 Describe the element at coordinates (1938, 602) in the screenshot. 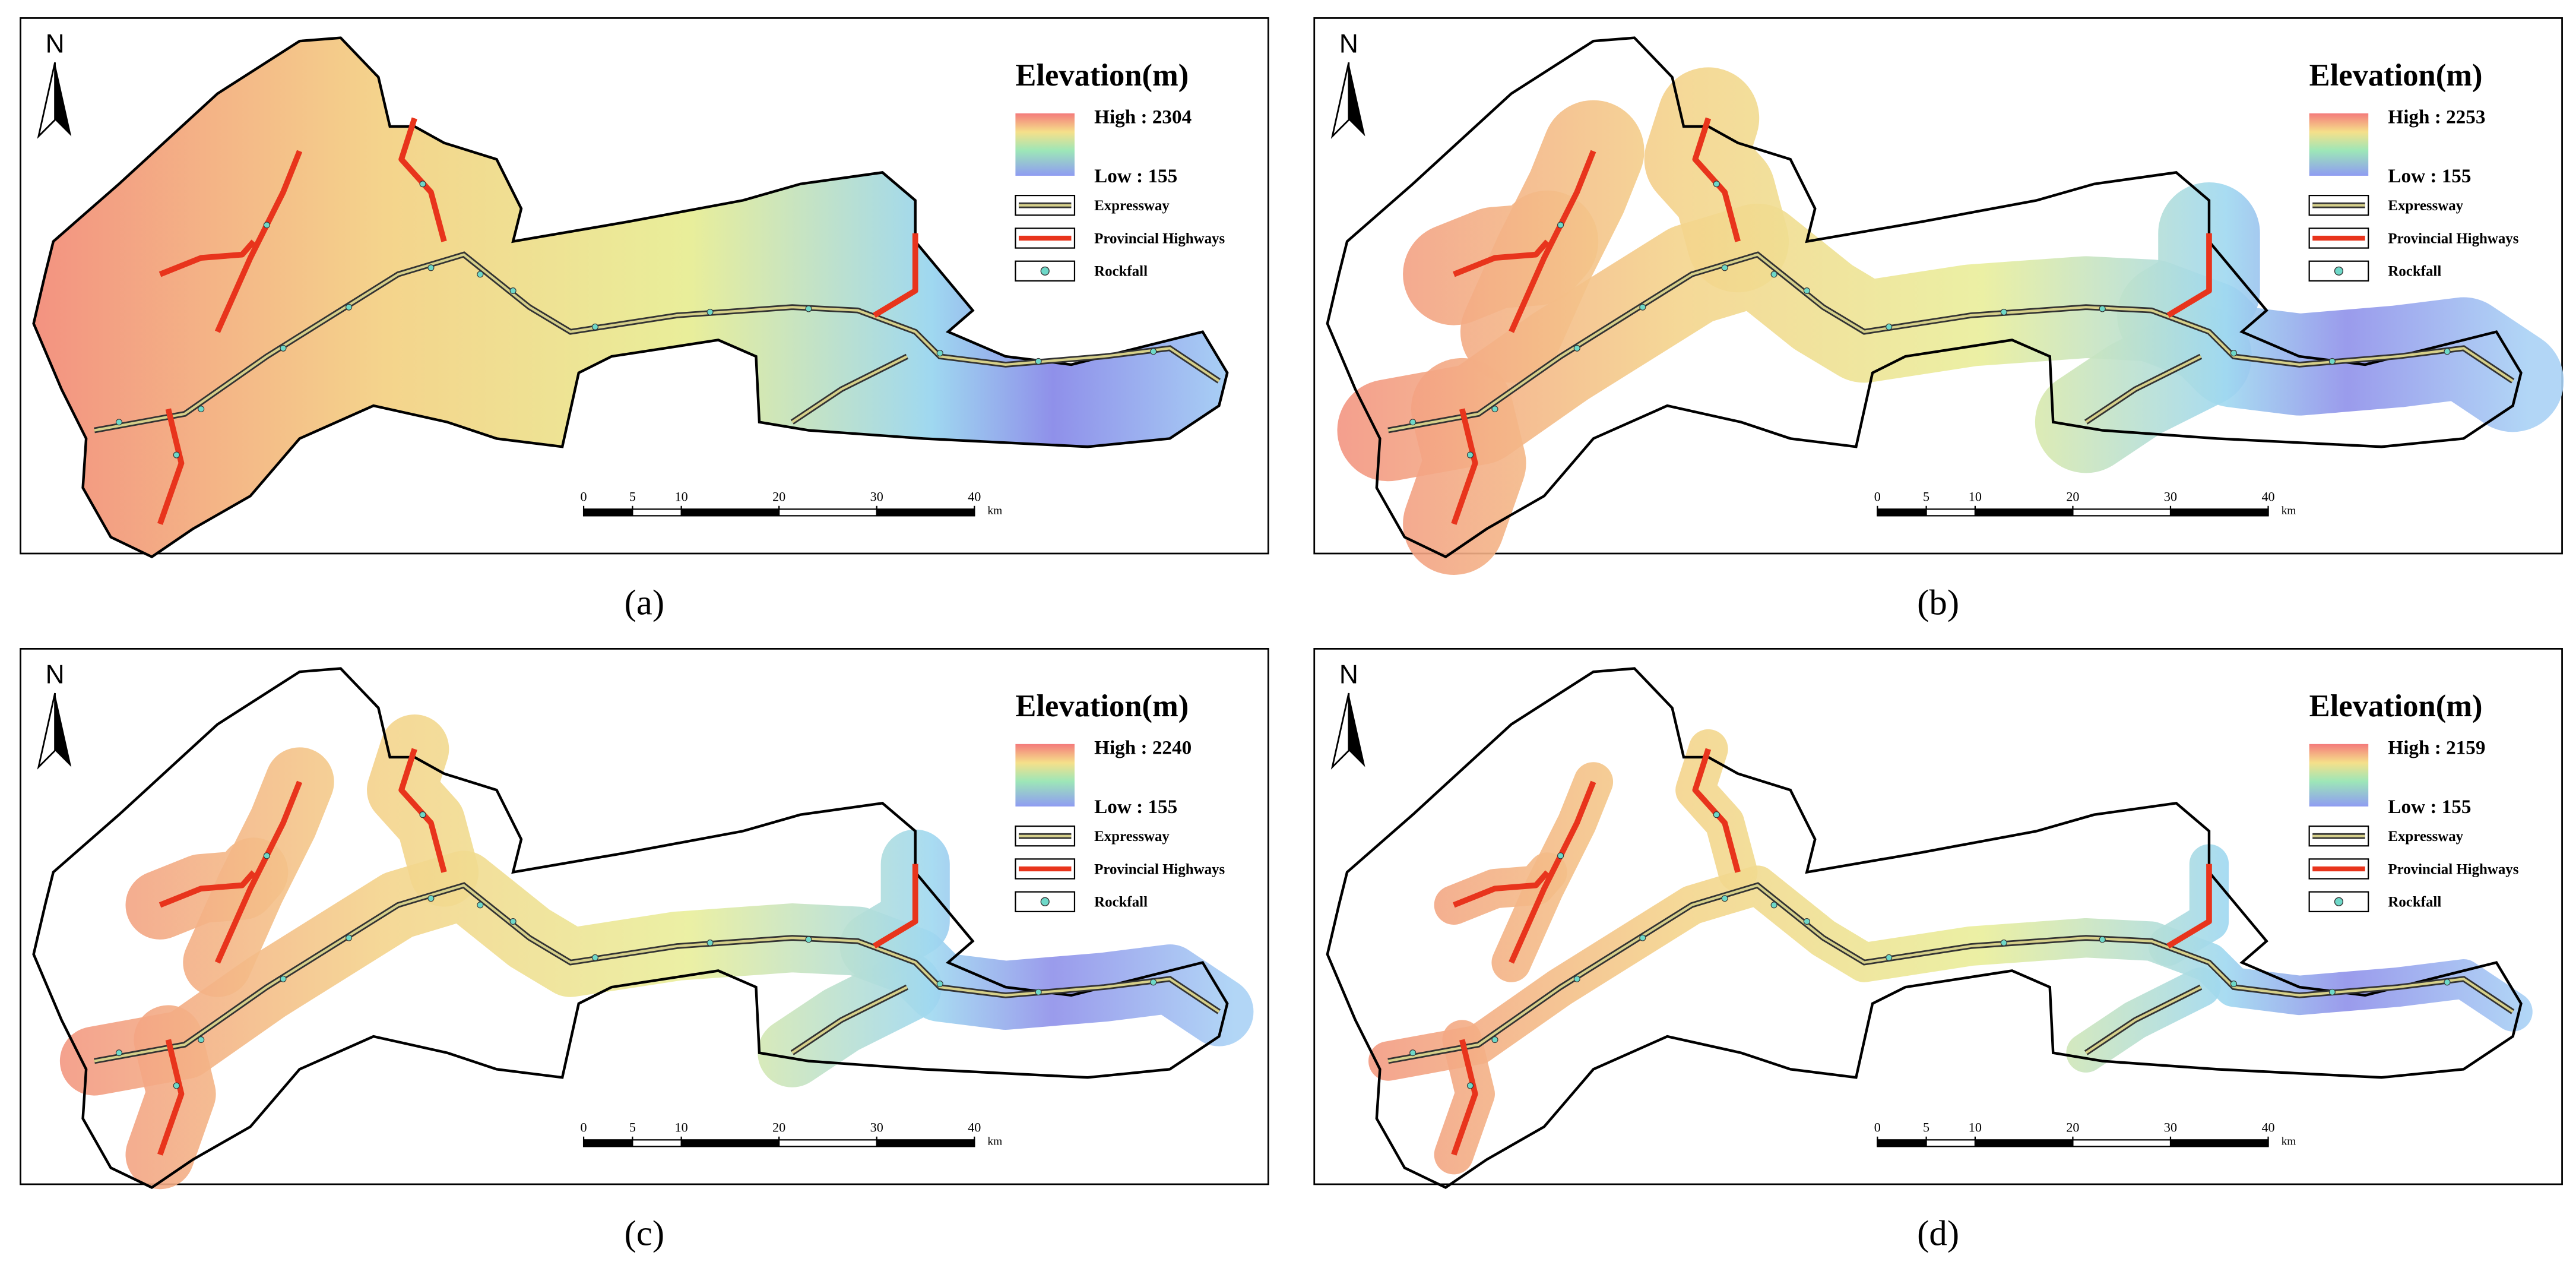

I see `panel-caption: (b)` at that location.